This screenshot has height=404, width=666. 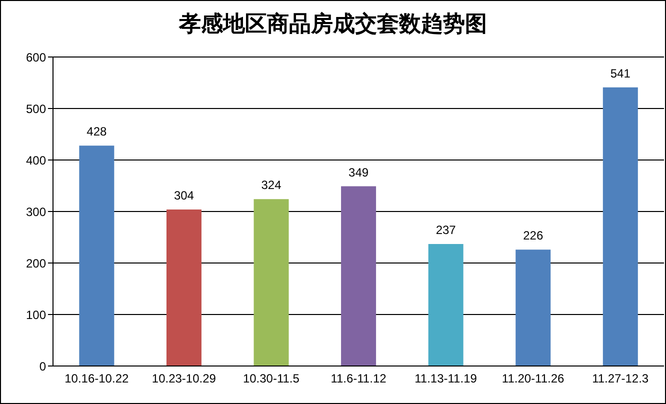 What do you see at coordinates (42, 366) in the screenshot?
I see `y-tick-label: 0` at bounding box center [42, 366].